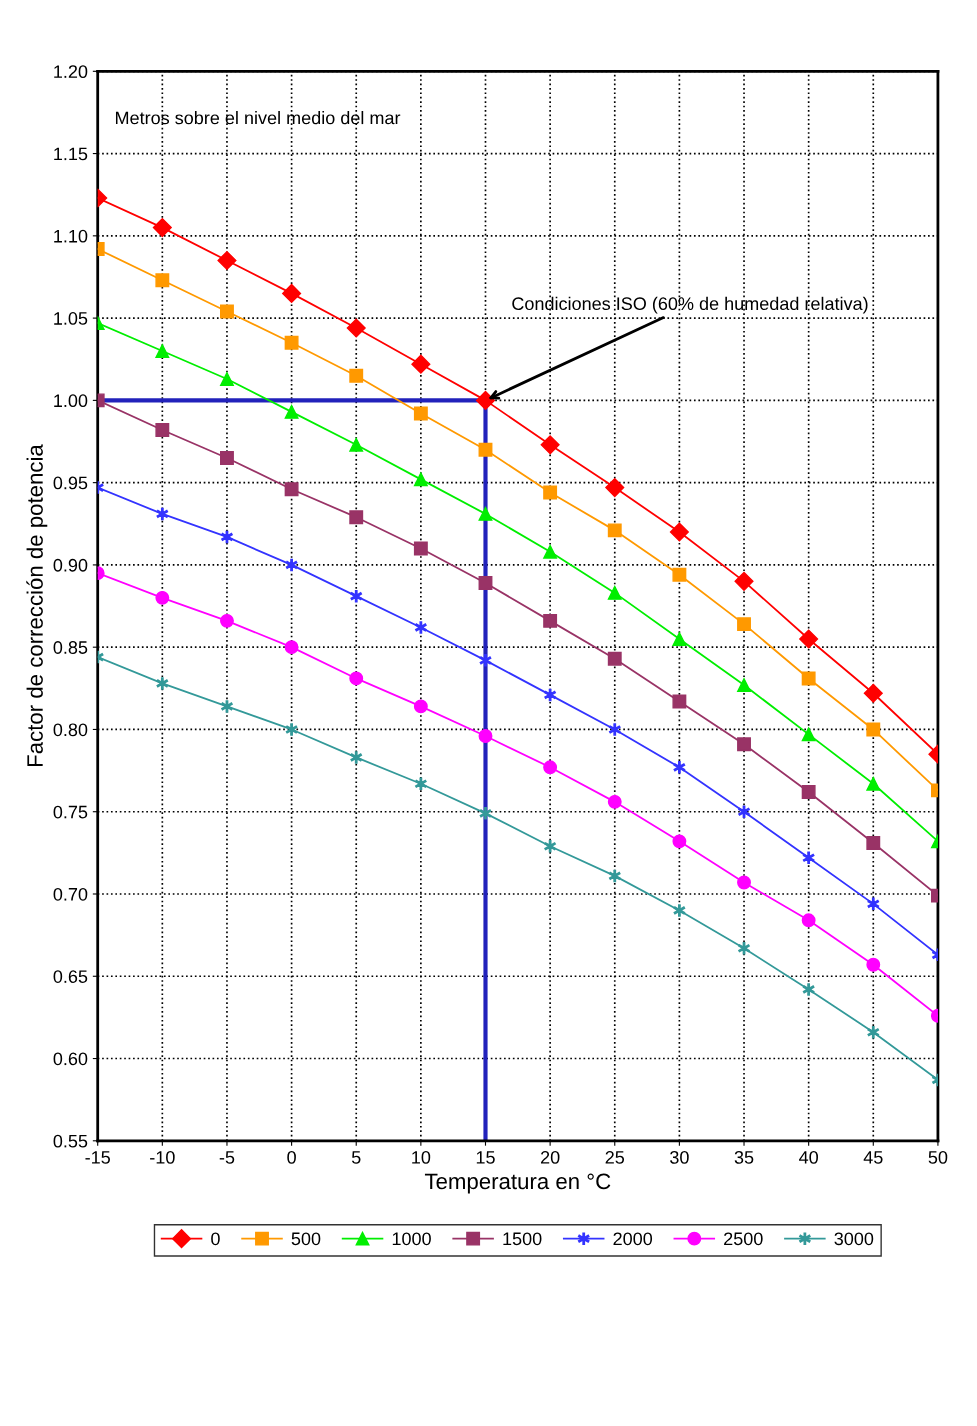 The height and width of the screenshot is (1426, 977). Describe the element at coordinates (615, 1157) in the screenshot. I see `x-tick-label: 25` at that location.